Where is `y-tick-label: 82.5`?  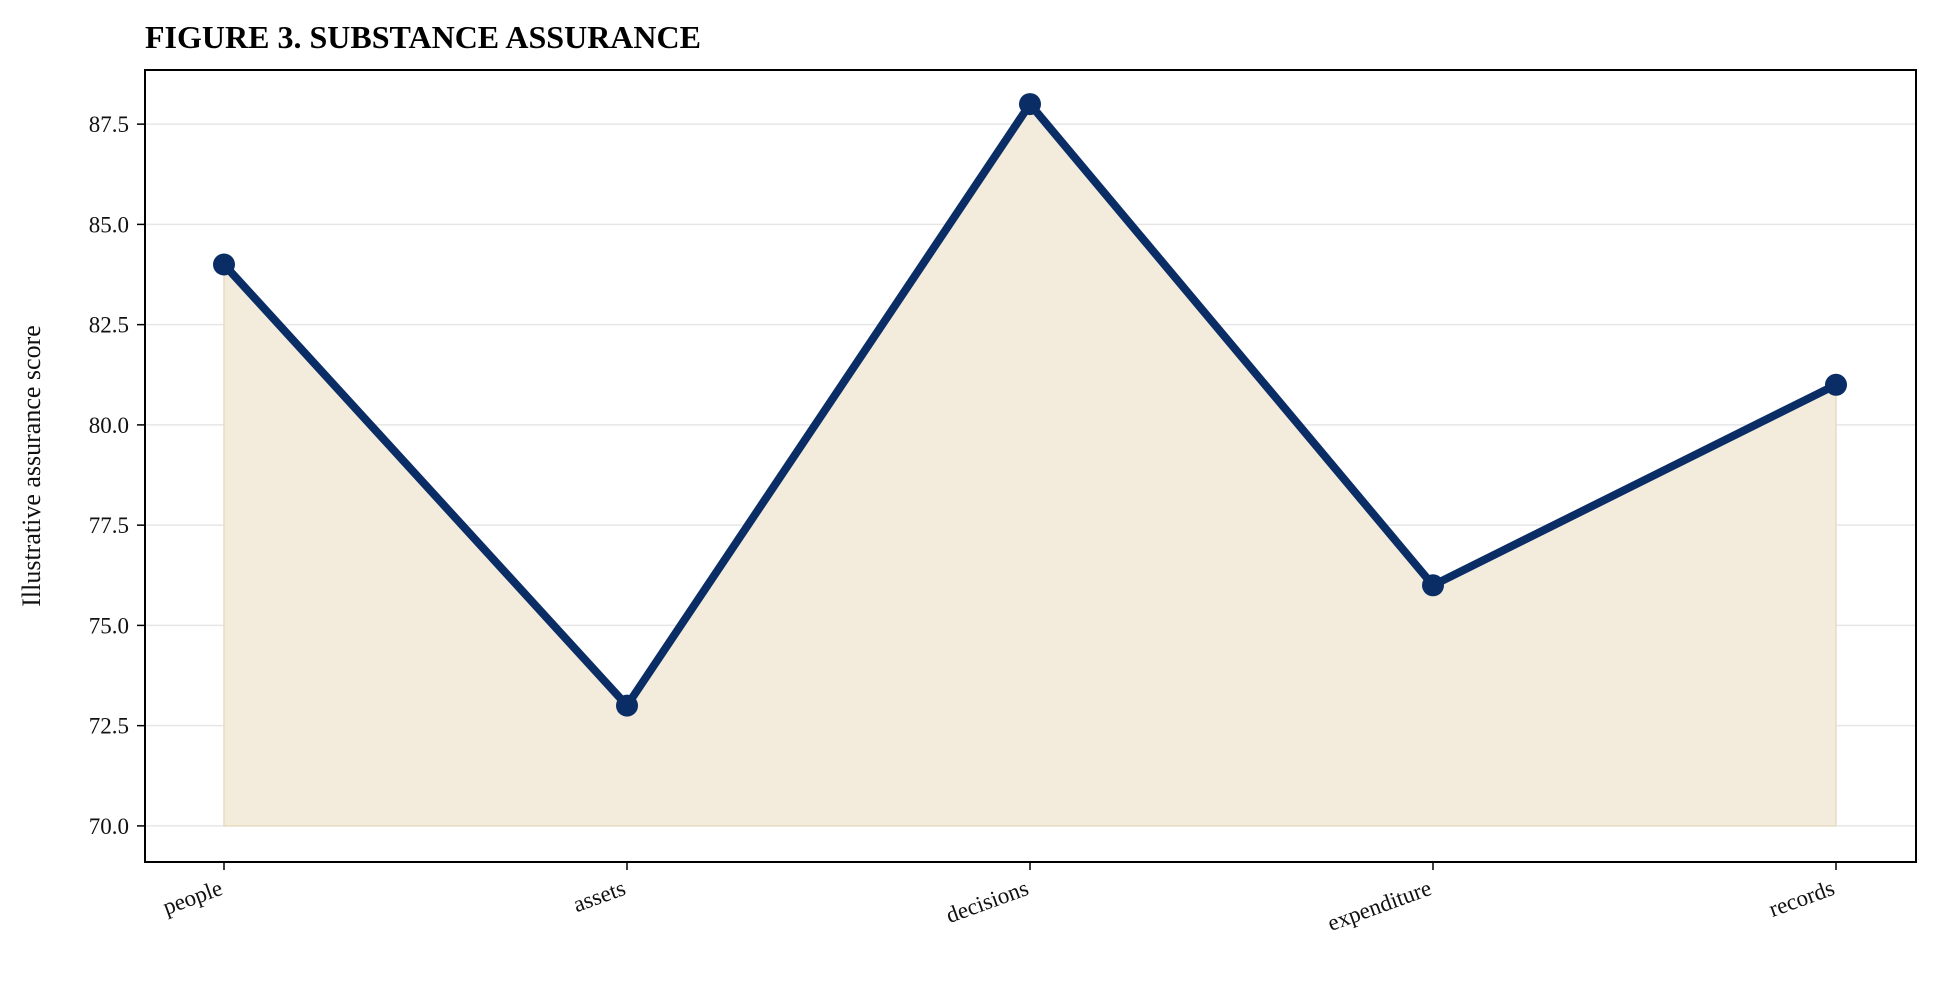 y-tick-label: 82.5 is located at coordinates (109, 325).